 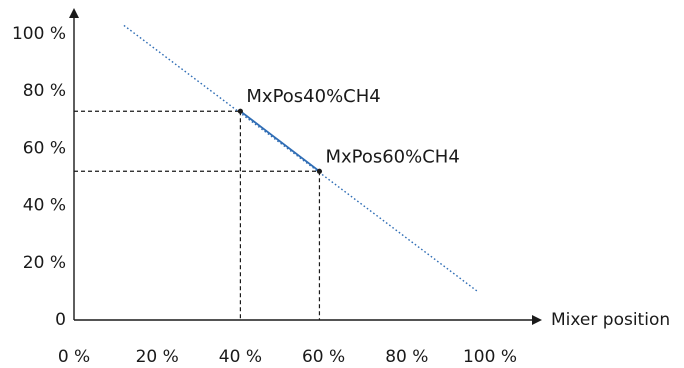 What do you see at coordinates (44, 206) in the screenshot?
I see `y-tick-label: 40 %` at bounding box center [44, 206].